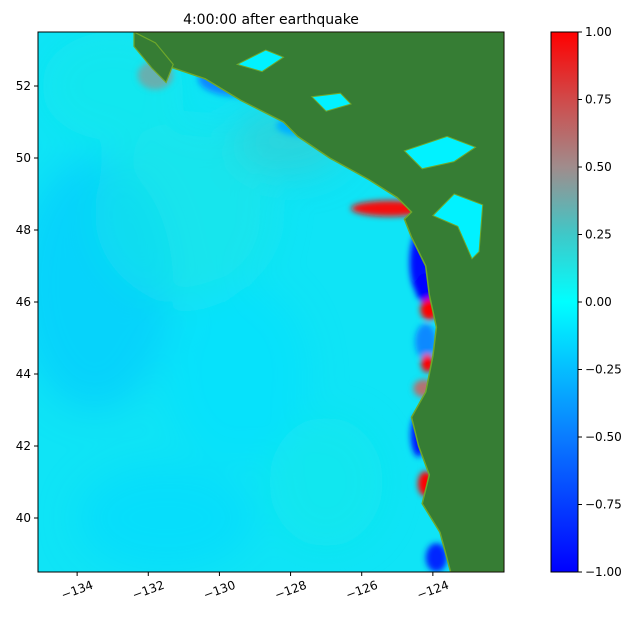 The width and height of the screenshot is (638, 617). I want to click on x-tick-label: −130, so click(220, 590).